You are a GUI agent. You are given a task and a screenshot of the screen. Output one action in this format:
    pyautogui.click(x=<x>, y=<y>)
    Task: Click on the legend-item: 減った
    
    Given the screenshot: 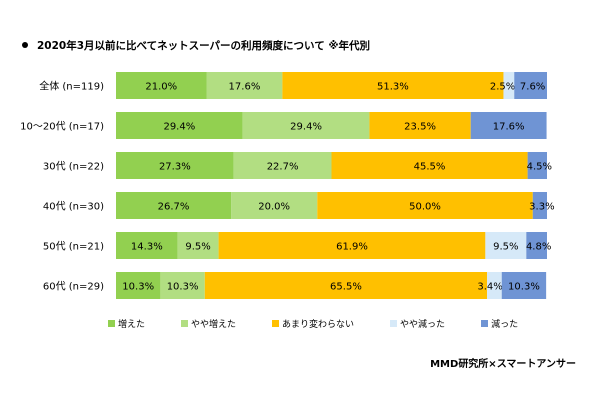 What is the action you would take?
    pyautogui.click(x=499, y=323)
    